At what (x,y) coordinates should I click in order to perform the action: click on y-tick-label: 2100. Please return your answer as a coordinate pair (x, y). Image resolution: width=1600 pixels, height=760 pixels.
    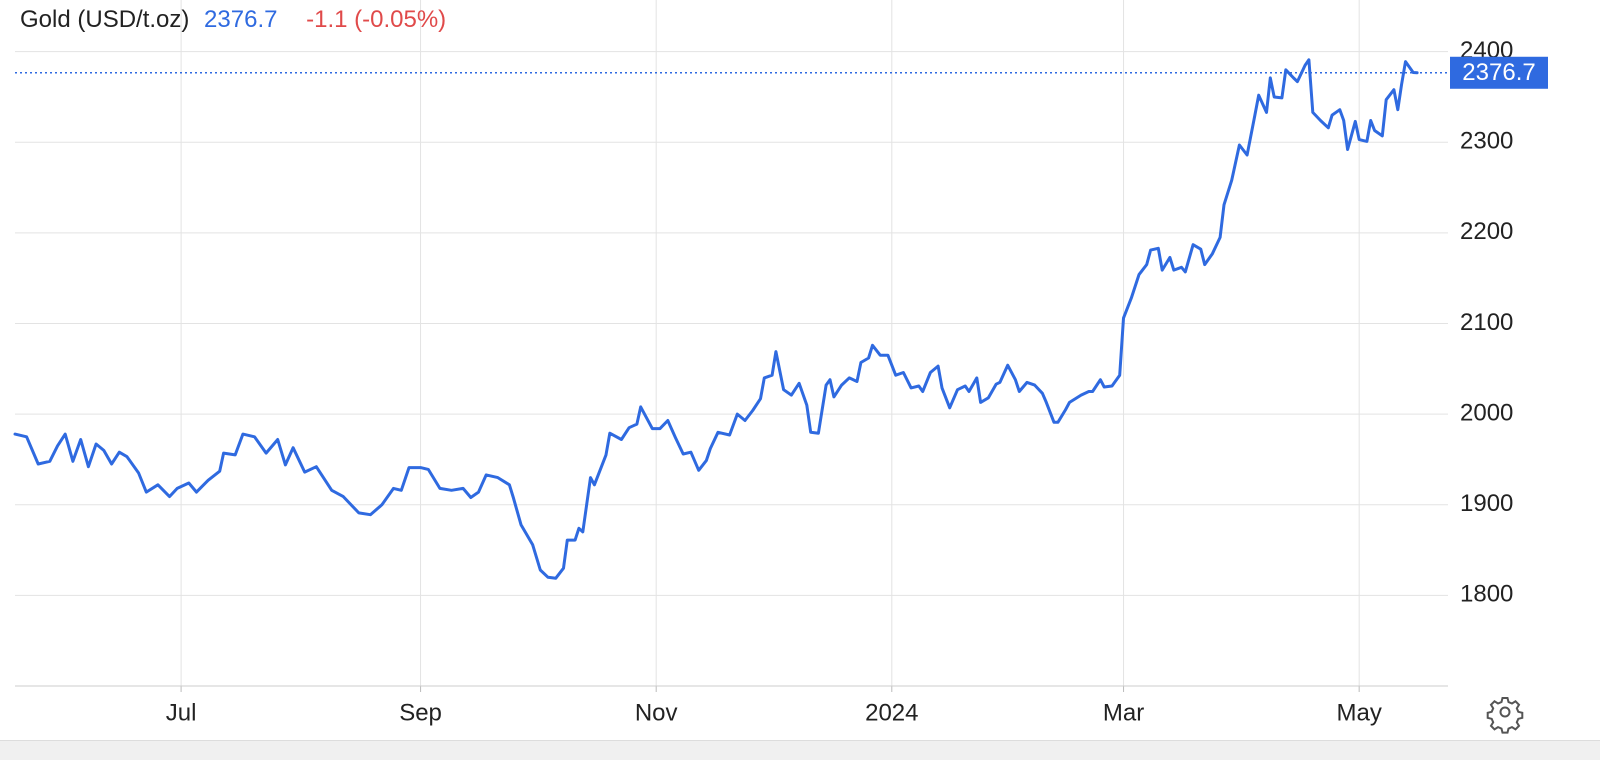
    Looking at the image, I should click on (1486, 322).